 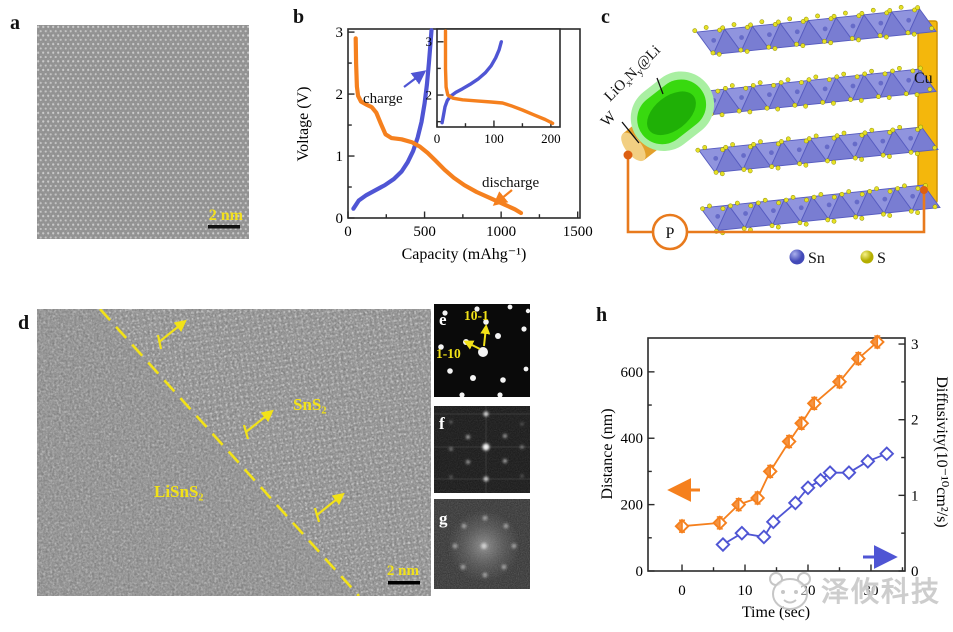 What do you see at coordinates (609, 119) in the screenshot?
I see `w-label: W` at bounding box center [609, 119].